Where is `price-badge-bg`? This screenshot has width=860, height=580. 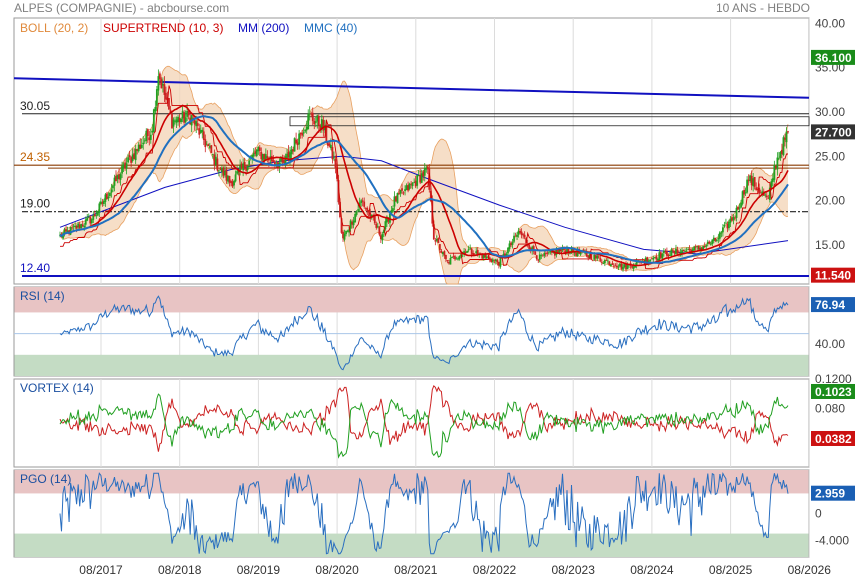
price-badge-bg is located at coordinates (833, 132).